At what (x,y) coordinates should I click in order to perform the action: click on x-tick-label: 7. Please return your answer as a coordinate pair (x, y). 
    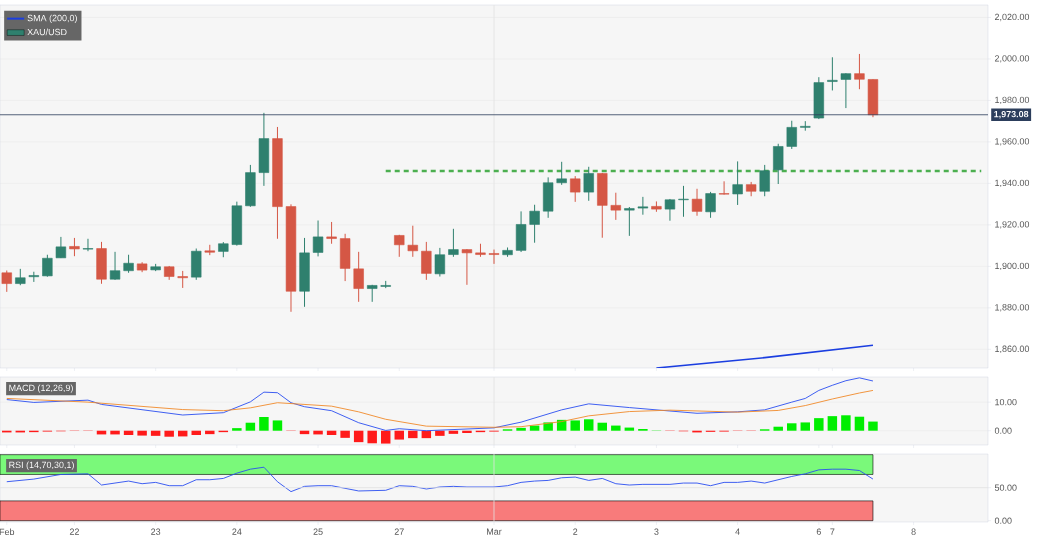
    Looking at the image, I should click on (832, 531).